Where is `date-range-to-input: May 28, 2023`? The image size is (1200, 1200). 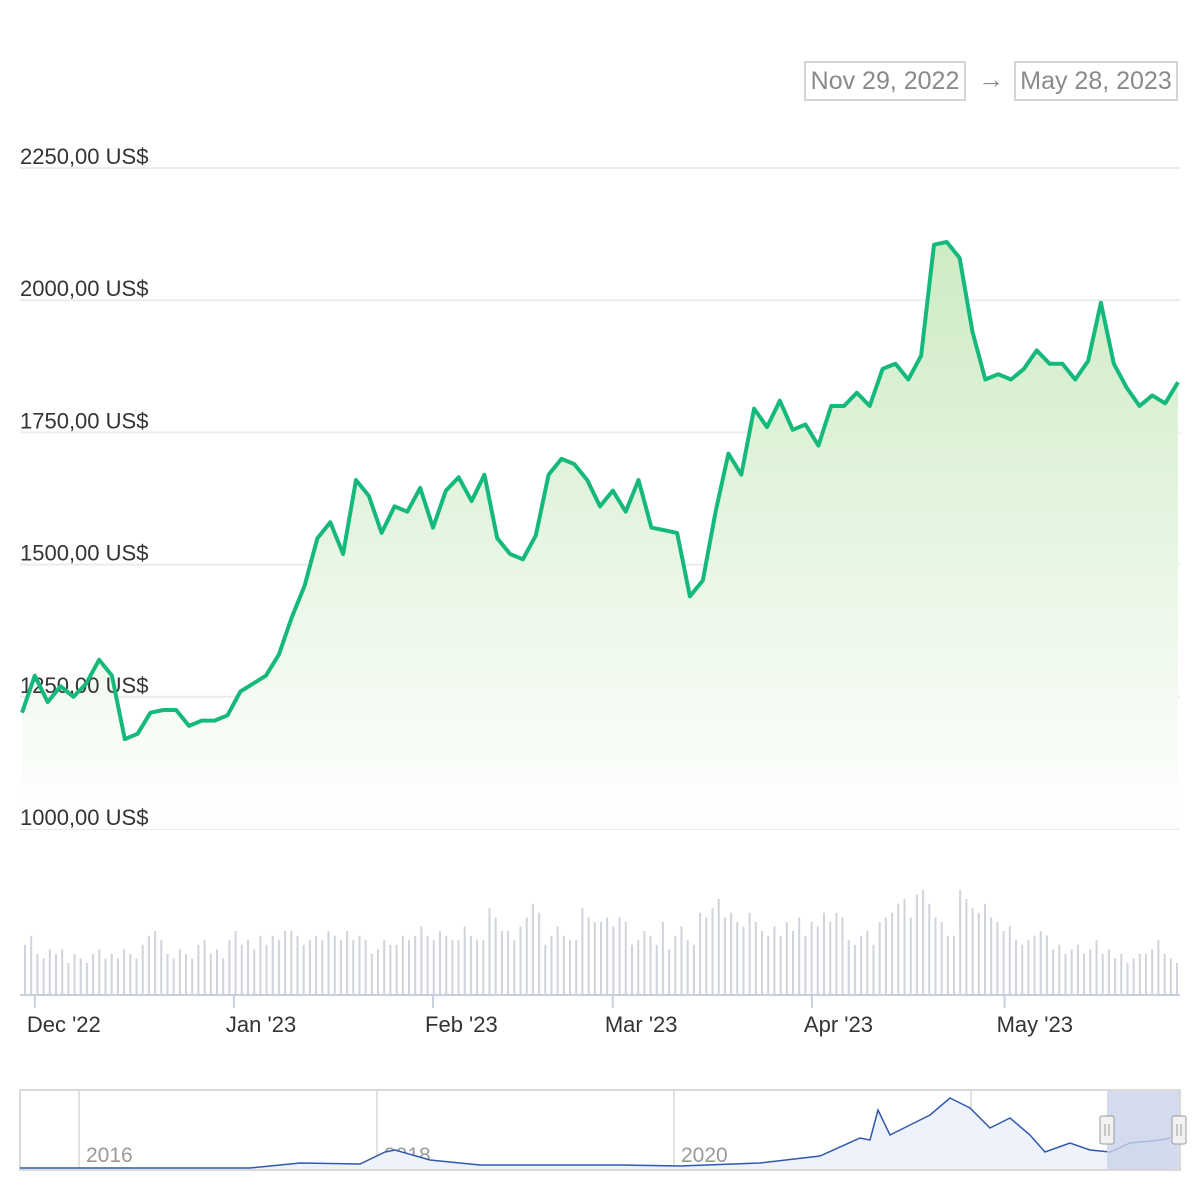
date-range-to-input: May 28, 2023 is located at coordinates (1096, 81).